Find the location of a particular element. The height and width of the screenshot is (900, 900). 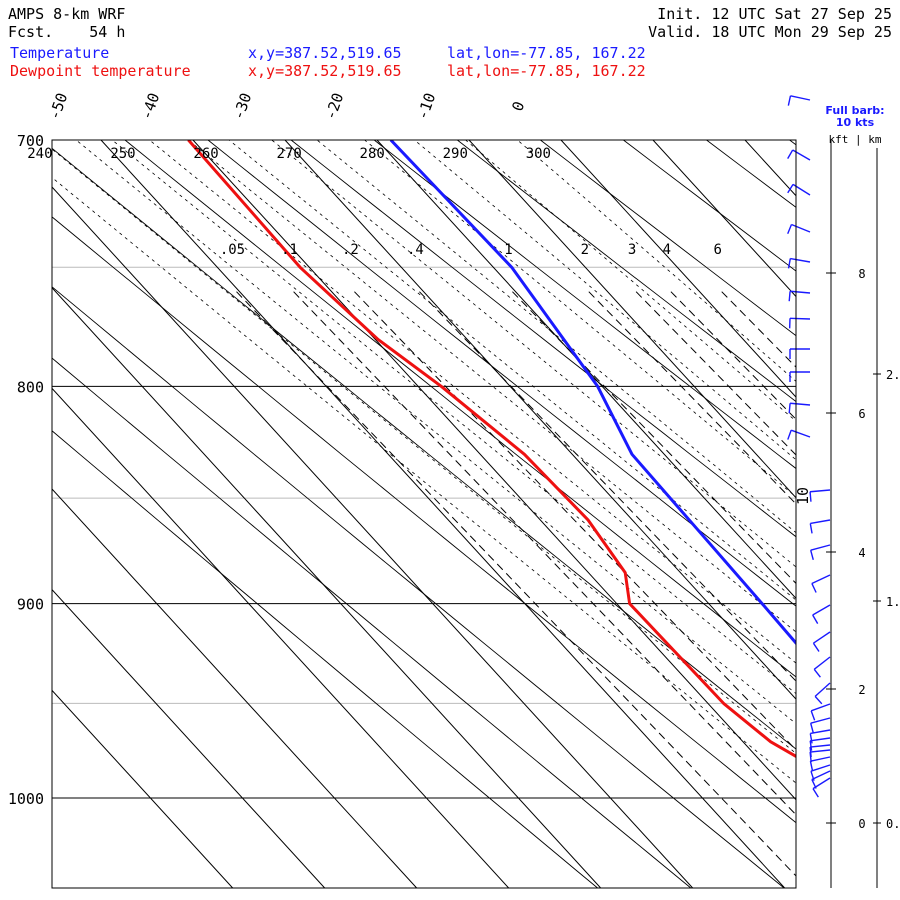

dry-adiabat-line is located at coordinates (792, 143).